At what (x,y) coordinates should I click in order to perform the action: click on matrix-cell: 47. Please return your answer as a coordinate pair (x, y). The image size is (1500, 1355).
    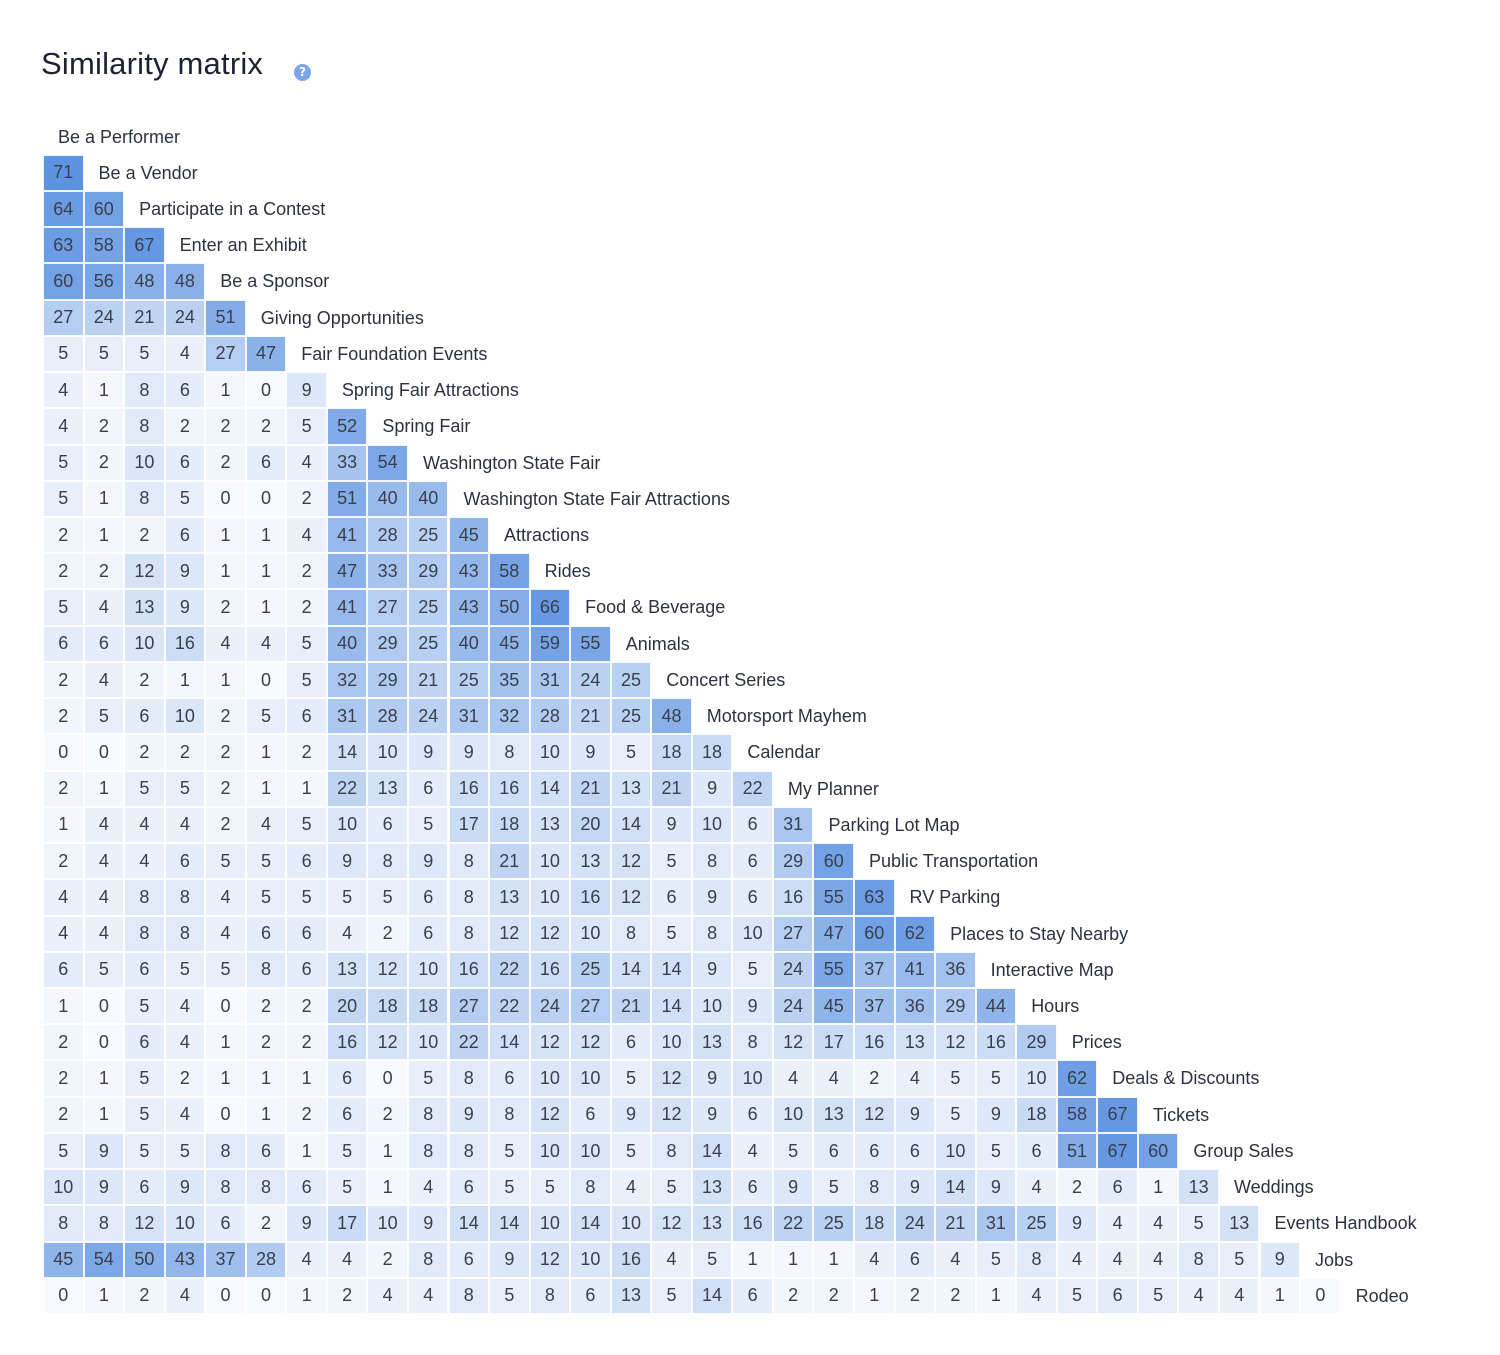
    Looking at the image, I should click on (347, 571).